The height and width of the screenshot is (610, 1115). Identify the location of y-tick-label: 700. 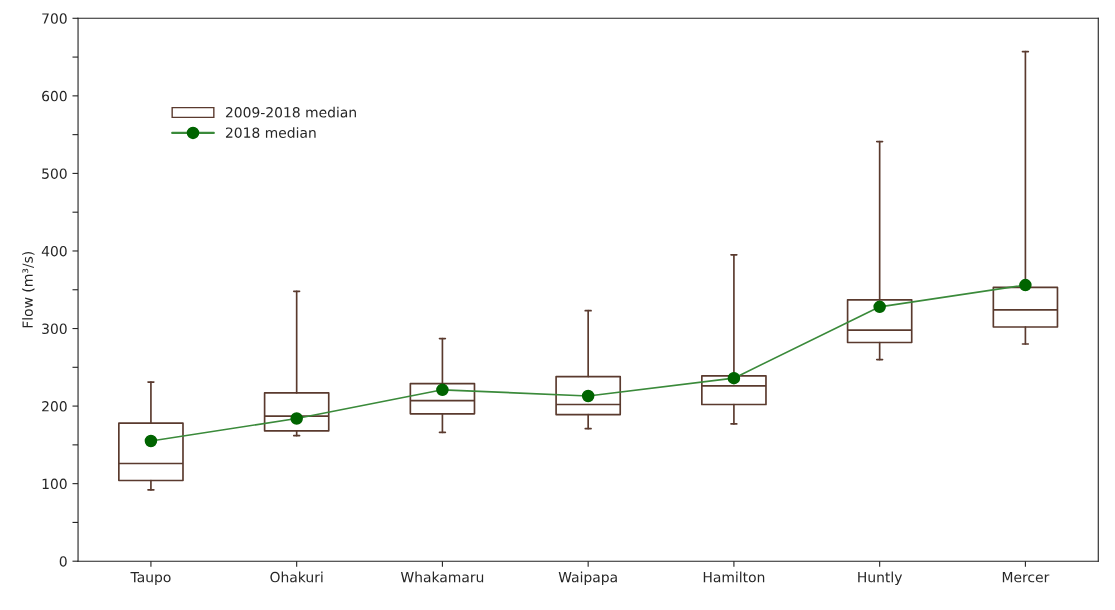
(54, 18).